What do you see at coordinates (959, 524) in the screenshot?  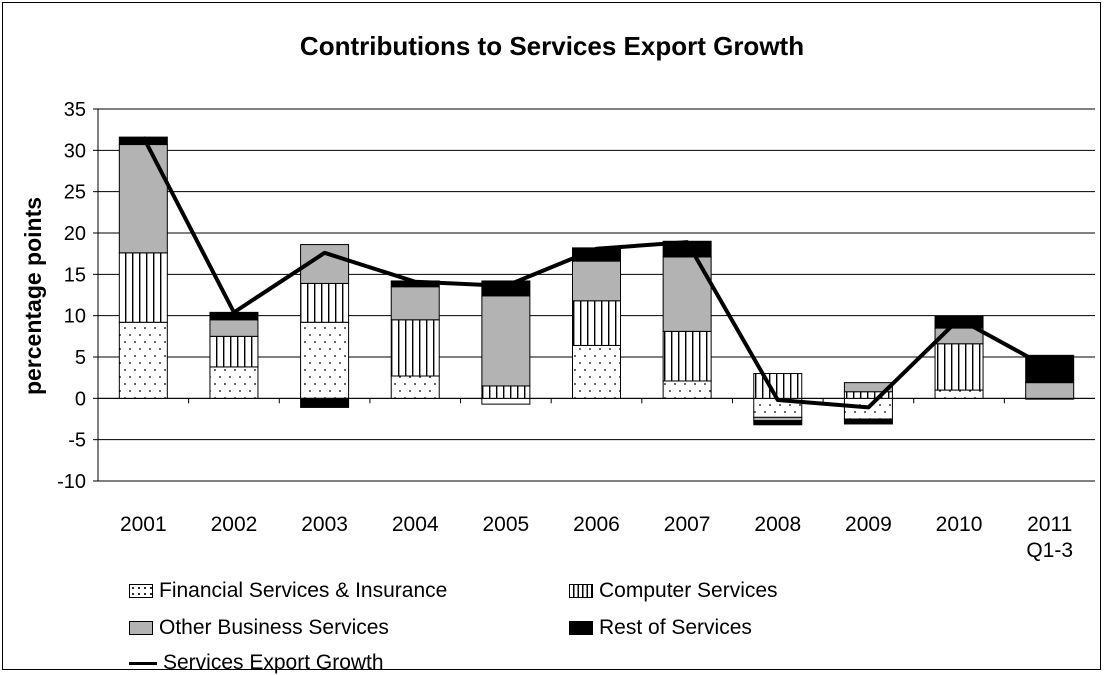 I see `x-tick-label: 2010` at bounding box center [959, 524].